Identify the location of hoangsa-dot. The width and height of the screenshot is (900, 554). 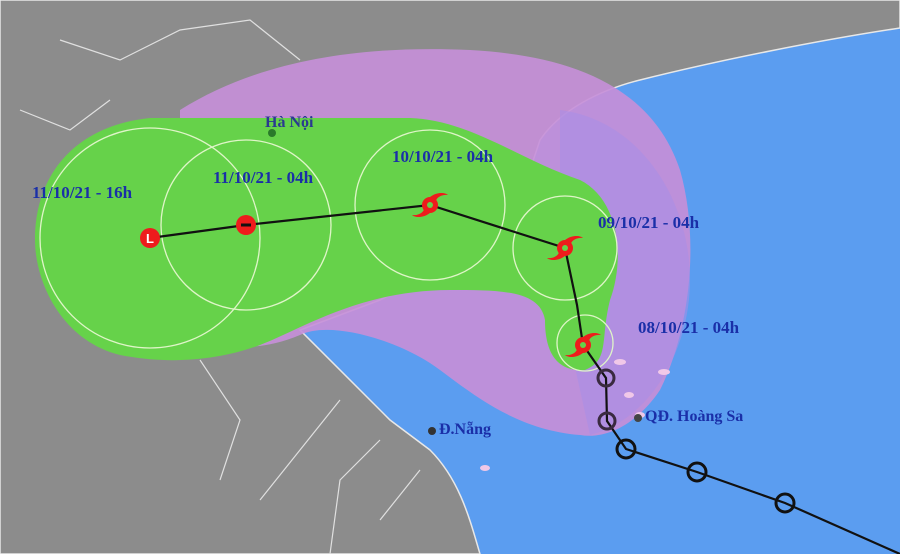
(638, 418).